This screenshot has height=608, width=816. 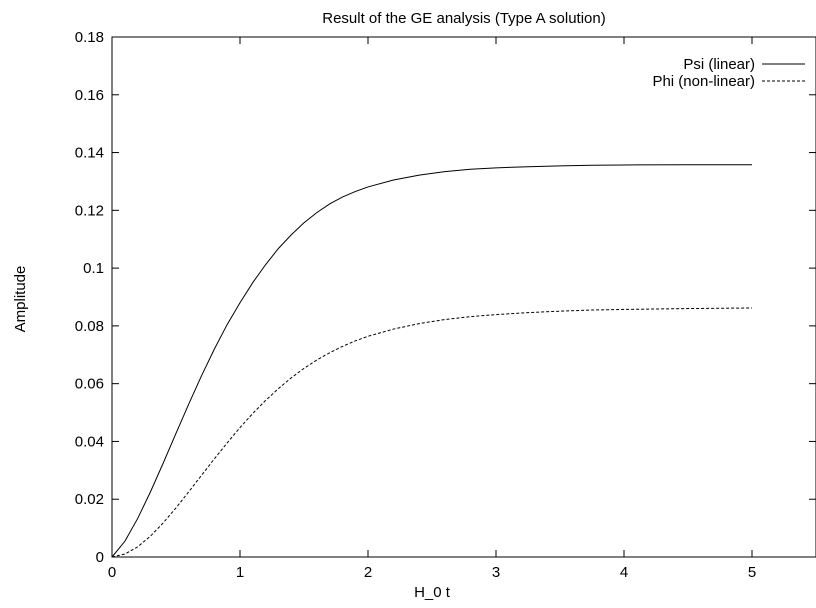 What do you see at coordinates (89, 499) in the screenshot?
I see `y-tick-label: 0.02` at bounding box center [89, 499].